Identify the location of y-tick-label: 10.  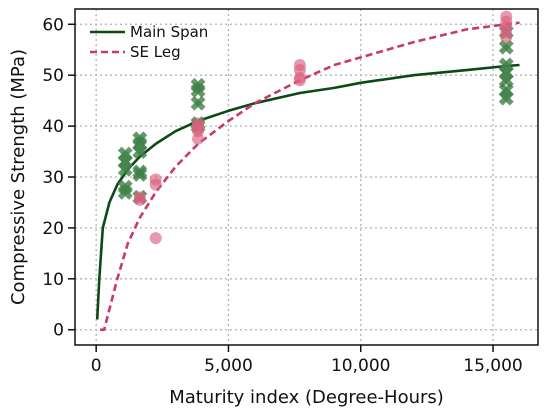
(53, 280).